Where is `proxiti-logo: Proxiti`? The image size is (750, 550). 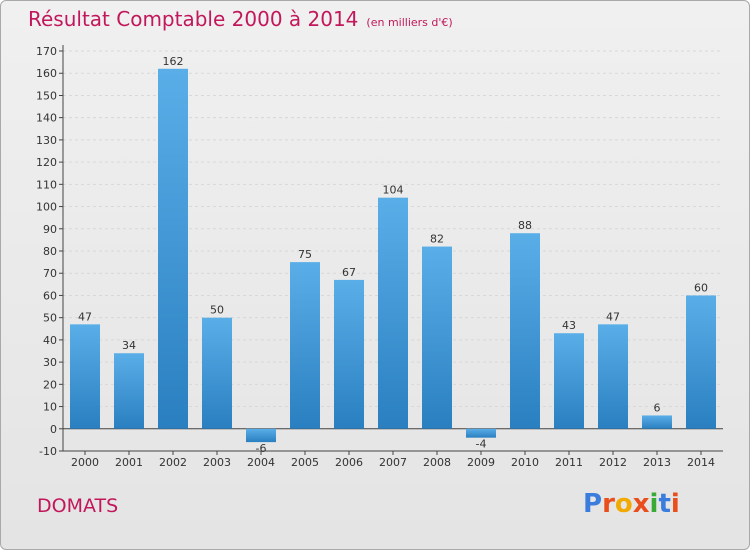
proxiti-logo: Proxiti is located at coordinates (631, 504).